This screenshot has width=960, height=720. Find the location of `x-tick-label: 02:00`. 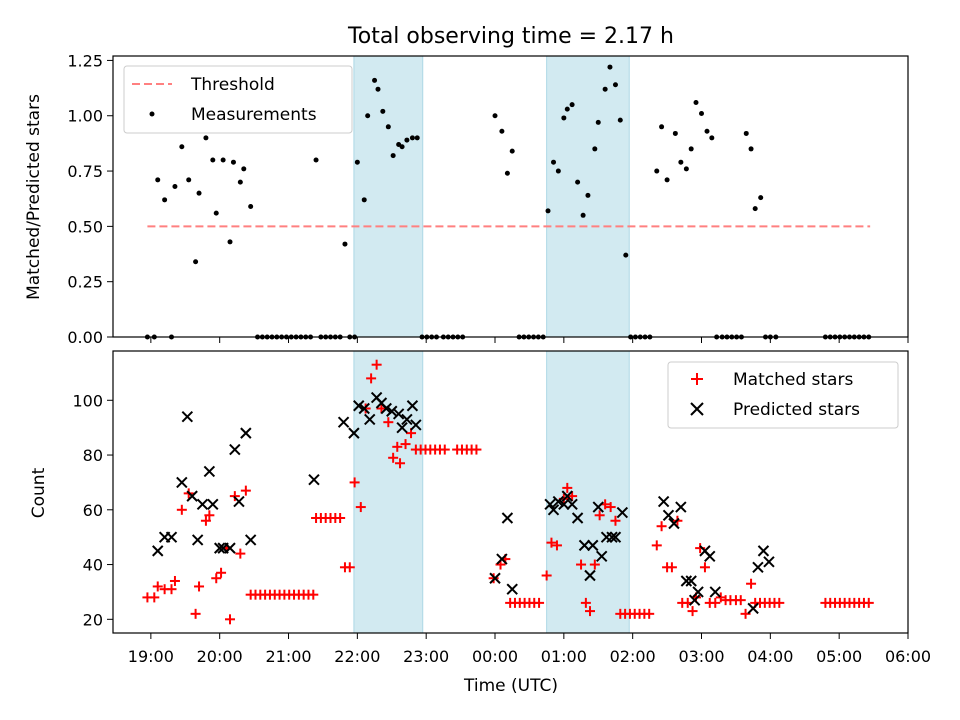

x-tick-label: 02:00 is located at coordinates (633, 656).